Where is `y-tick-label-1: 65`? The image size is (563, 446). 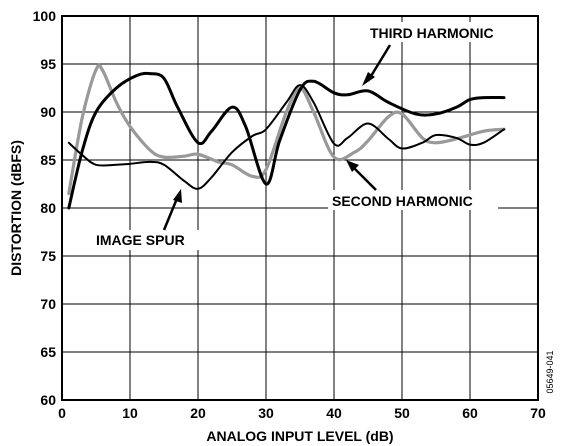 y-tick-label-1: 65 is located at coordinates (48, 352).